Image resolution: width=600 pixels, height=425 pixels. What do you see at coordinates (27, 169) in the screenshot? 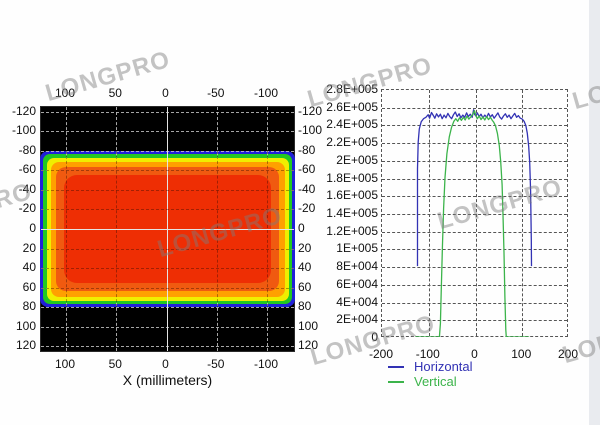
I see `y-tick-left: -60` at bounding box center [27, 169].